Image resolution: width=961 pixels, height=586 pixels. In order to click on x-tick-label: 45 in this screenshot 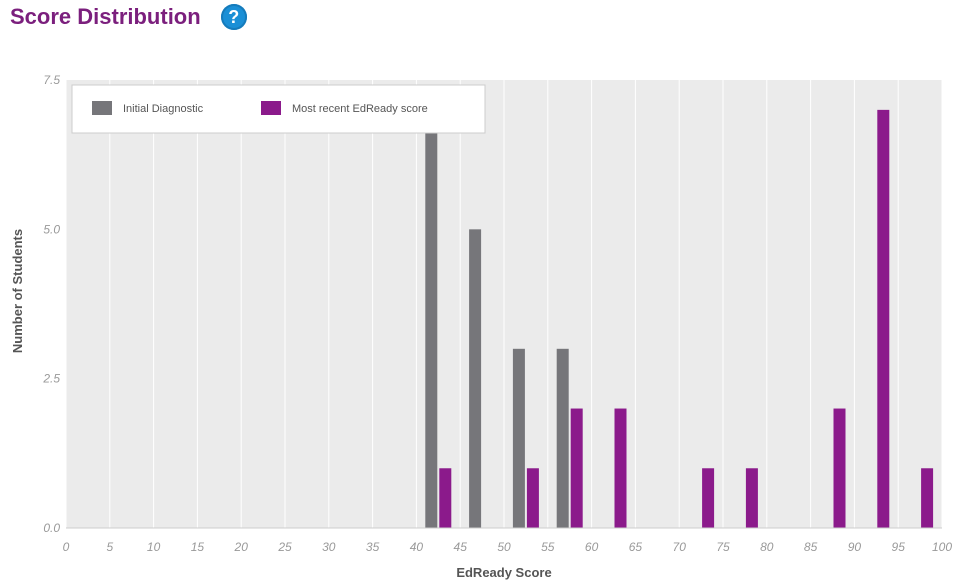, I will do `click(461, 547)`.